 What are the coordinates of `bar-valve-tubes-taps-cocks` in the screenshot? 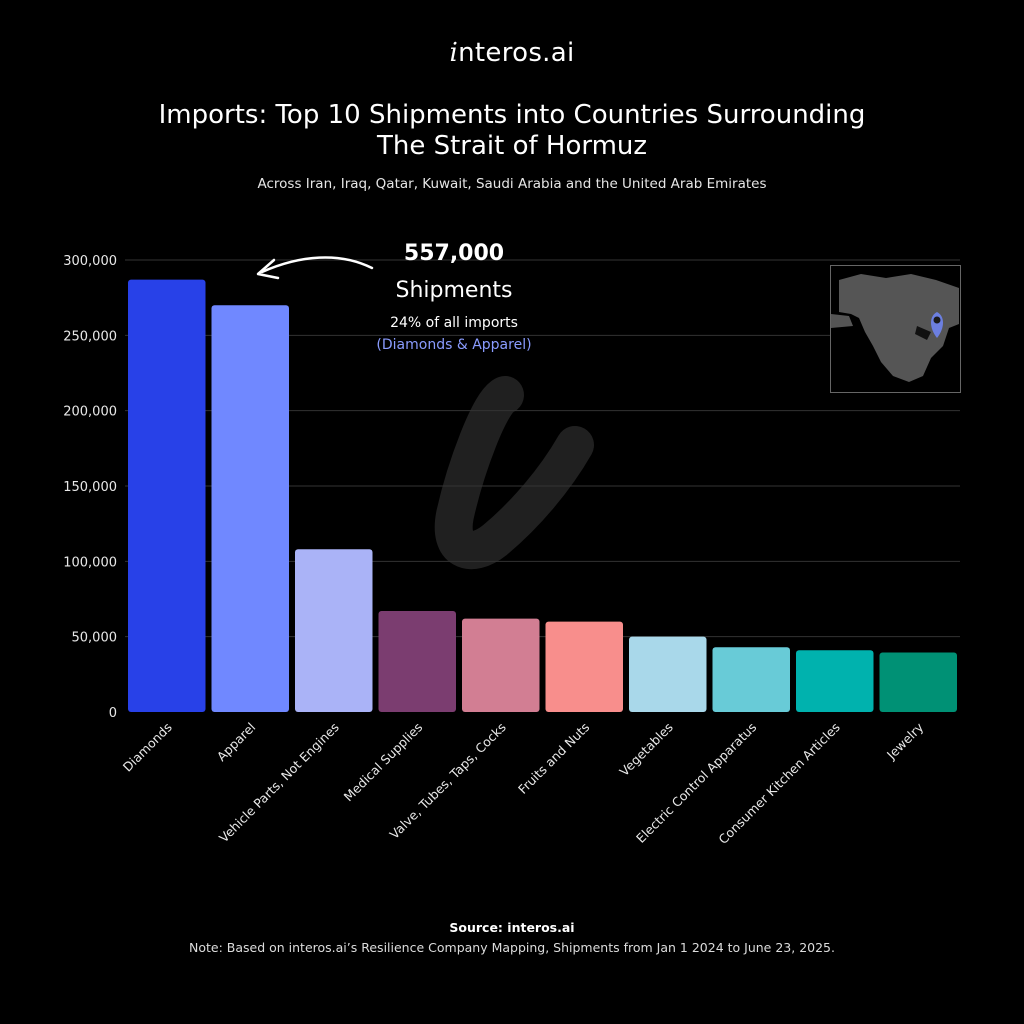 It's located at (501, 665).